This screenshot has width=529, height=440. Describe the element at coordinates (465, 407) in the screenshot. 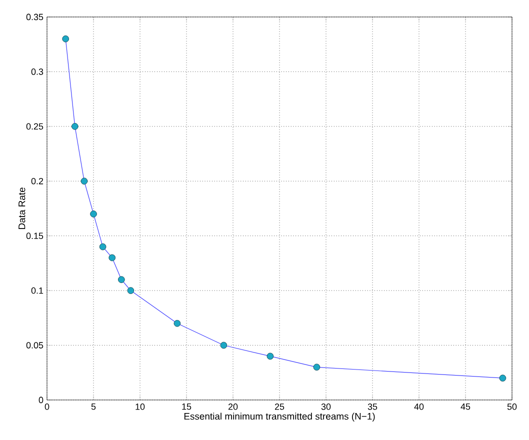

I see `x-tick-label: 45` at that location.